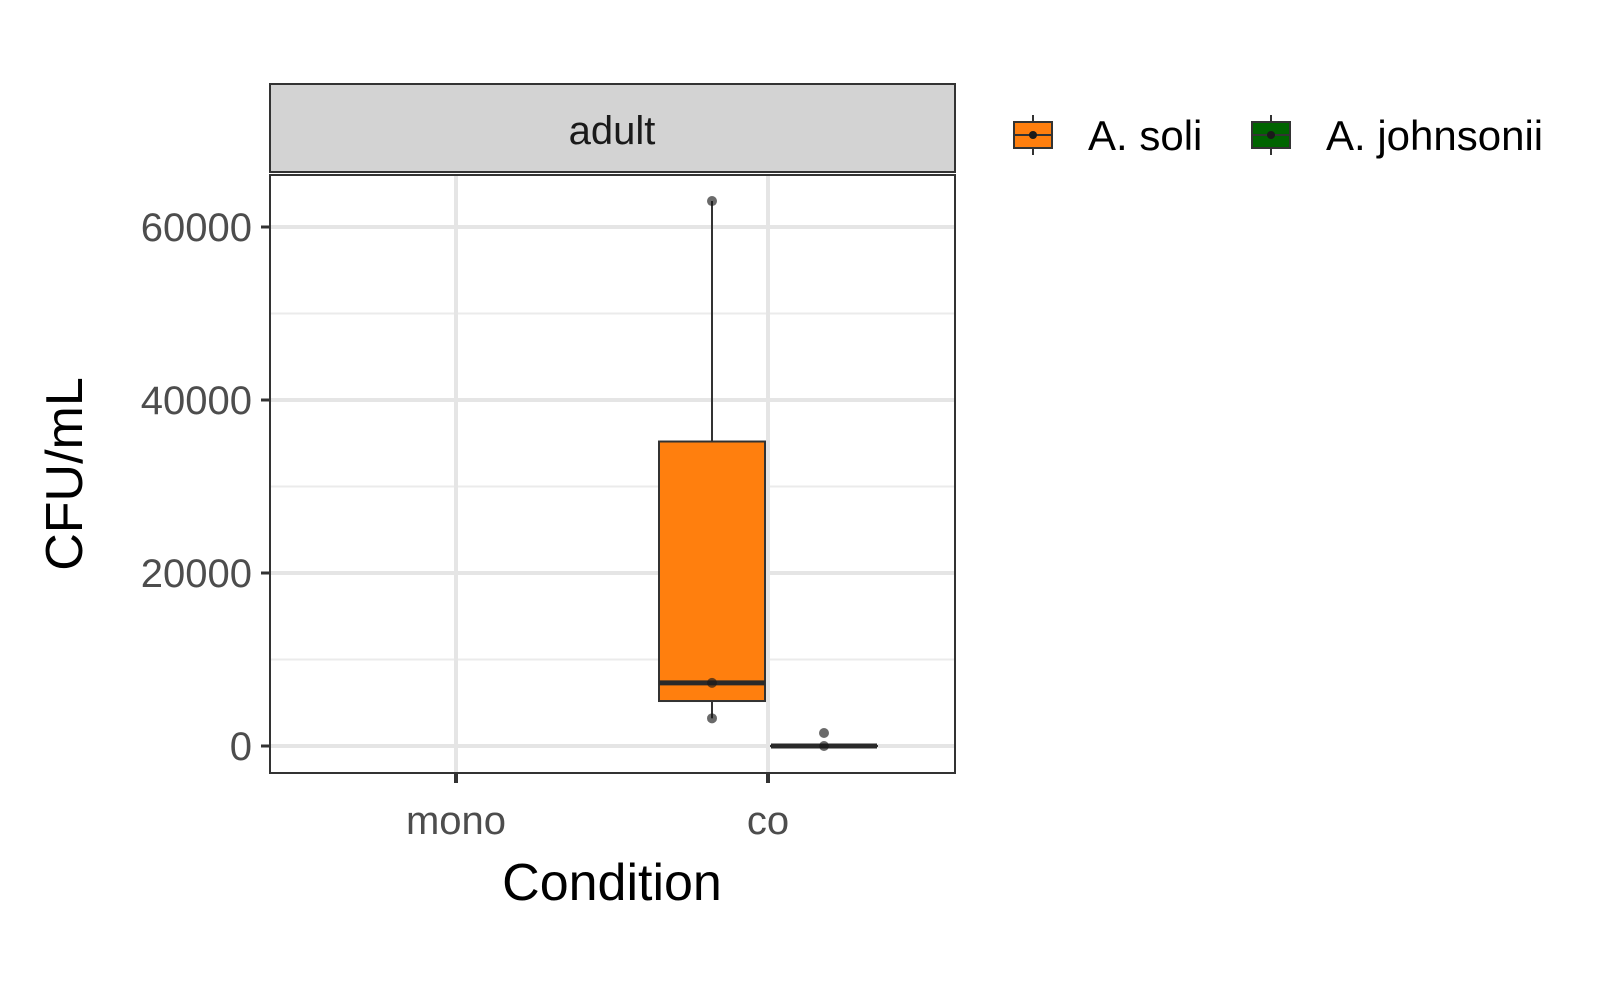  What do you see at coordinates (196, 228) in the screenshot?
I see `y-tick-label: 60000` at bounding box center [196, 228].